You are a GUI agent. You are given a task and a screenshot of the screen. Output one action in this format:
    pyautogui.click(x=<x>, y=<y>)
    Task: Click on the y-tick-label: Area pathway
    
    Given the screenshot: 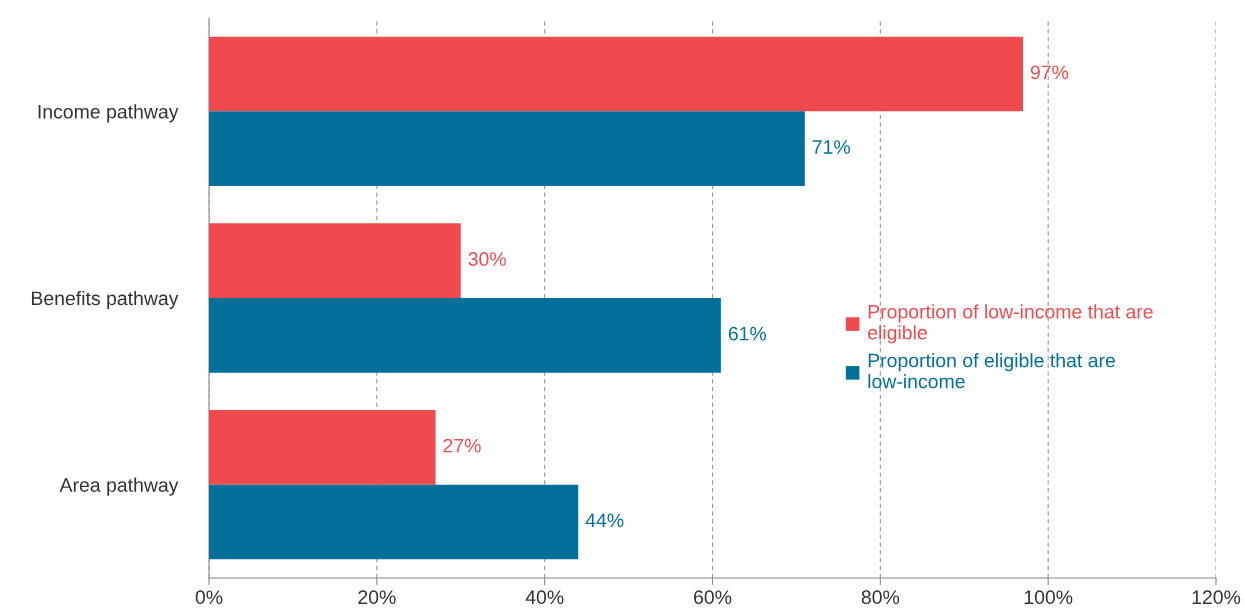 What is the action you would take?
    pyautogui.click(x=119, y=486)
    